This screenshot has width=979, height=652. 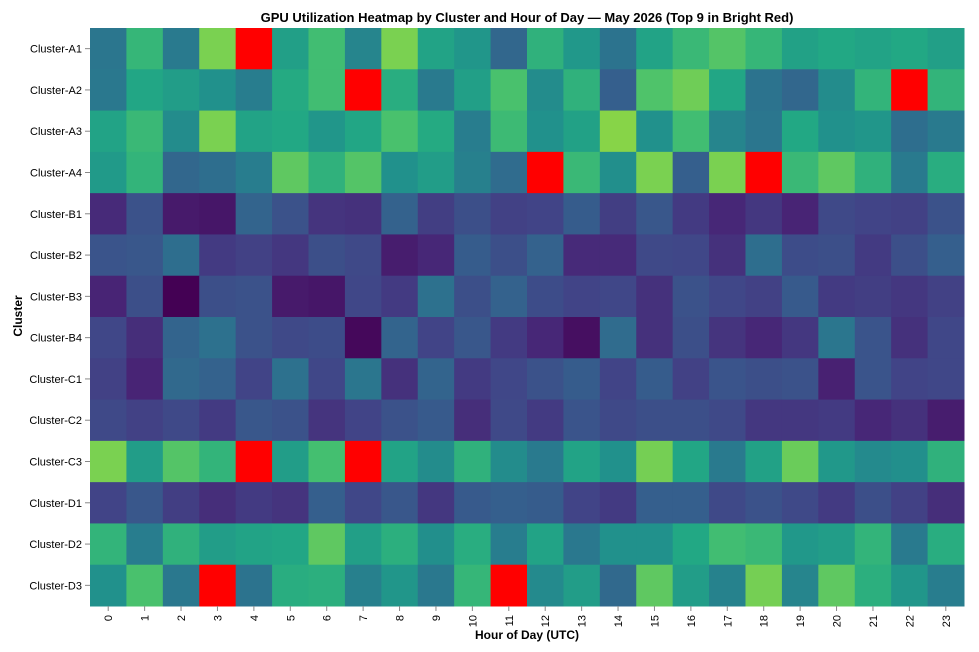 What do you see at coordinates (56, 215) in the screenshot?
I see `y-tick-label: Cluster-B1` at bounding box center [56, 215].